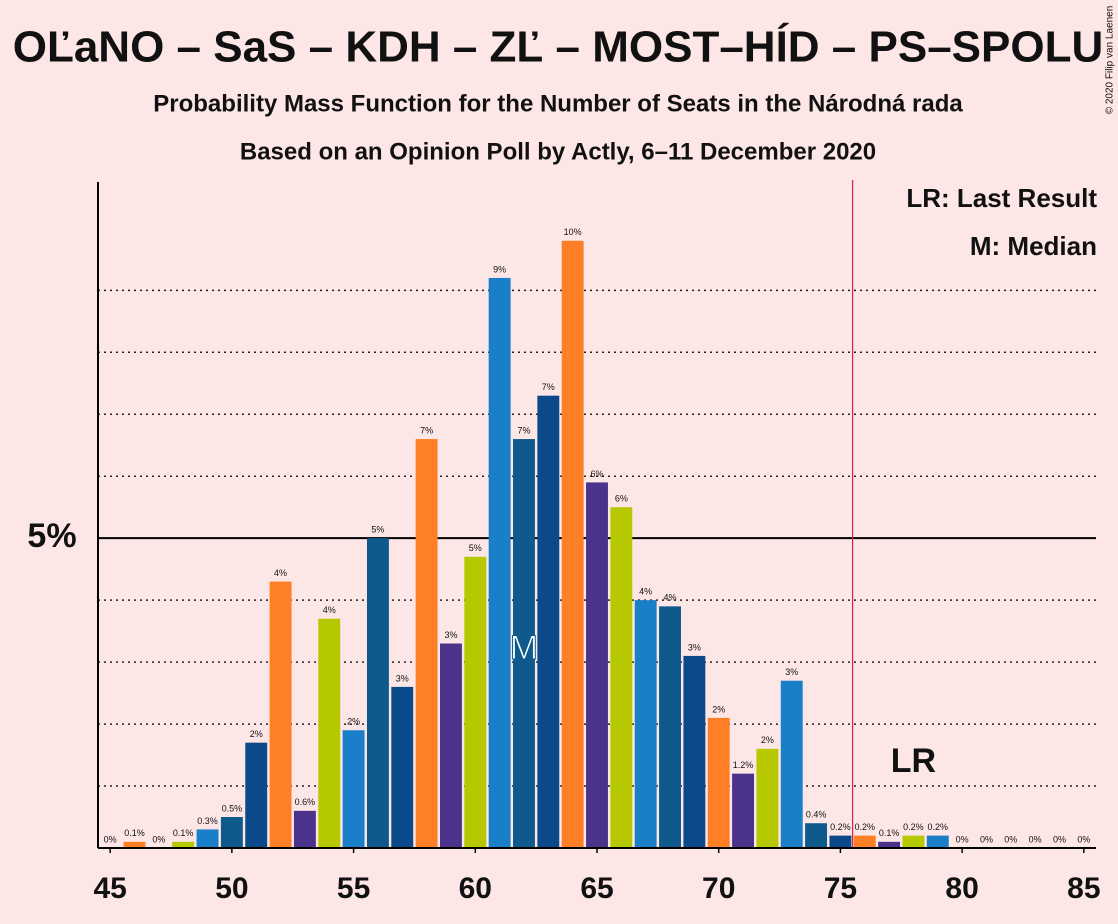  What do you see at coordinates (961, 888) in the screenshot?
I see `x-tick-label: 80` at bounding box center [961, 888].